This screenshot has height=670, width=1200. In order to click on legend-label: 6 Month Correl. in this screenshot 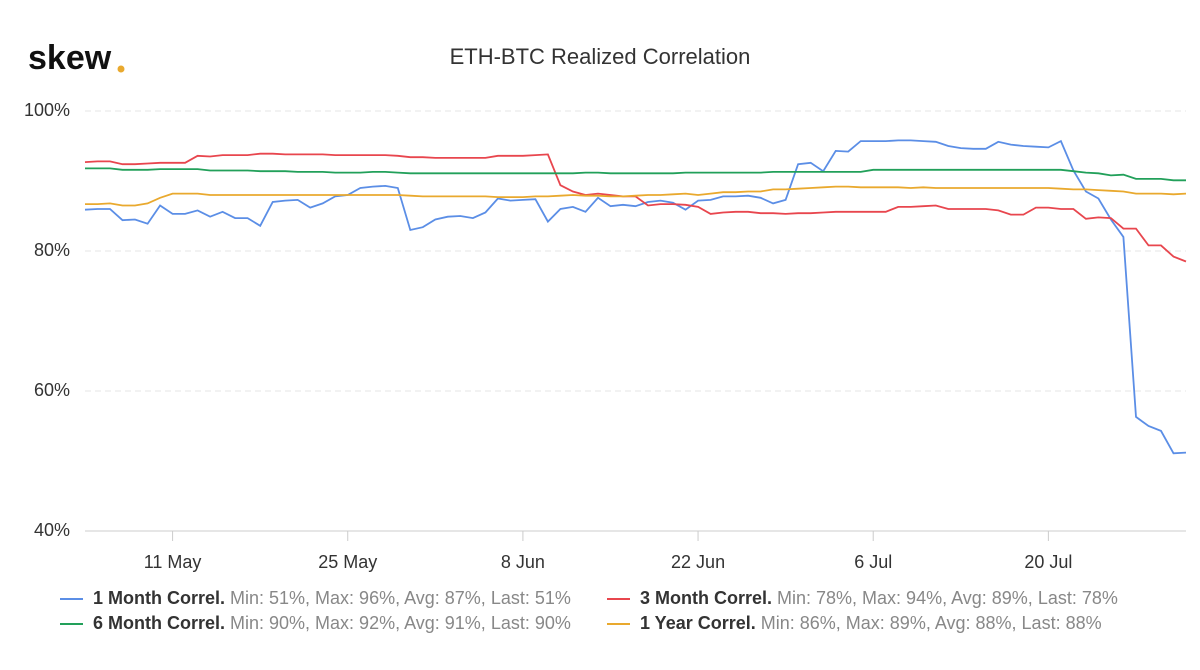, I will do `click(159, 623)`.